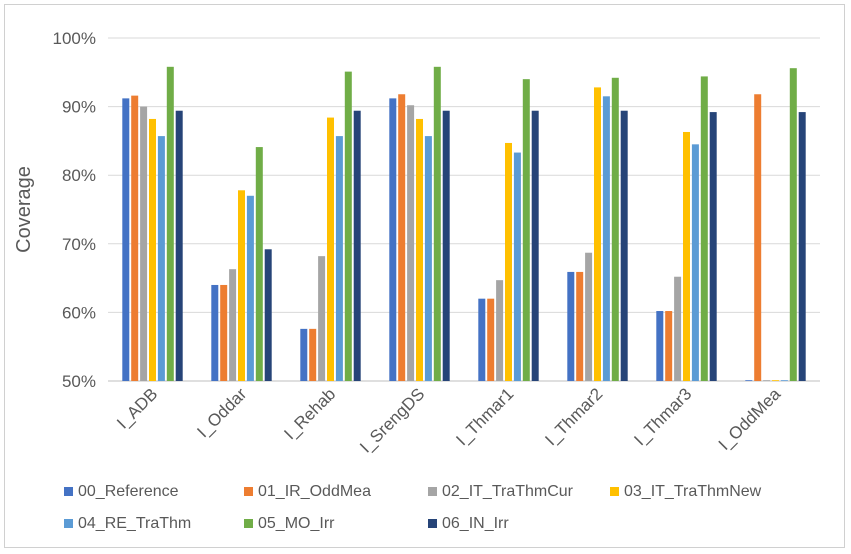 The image size is (851, 554). What do you see at coordinates (330, 249) in the screenshot?
I see `bar-03_IT_TraThmNew-I_Rehab` at bounding box center [330, 249].